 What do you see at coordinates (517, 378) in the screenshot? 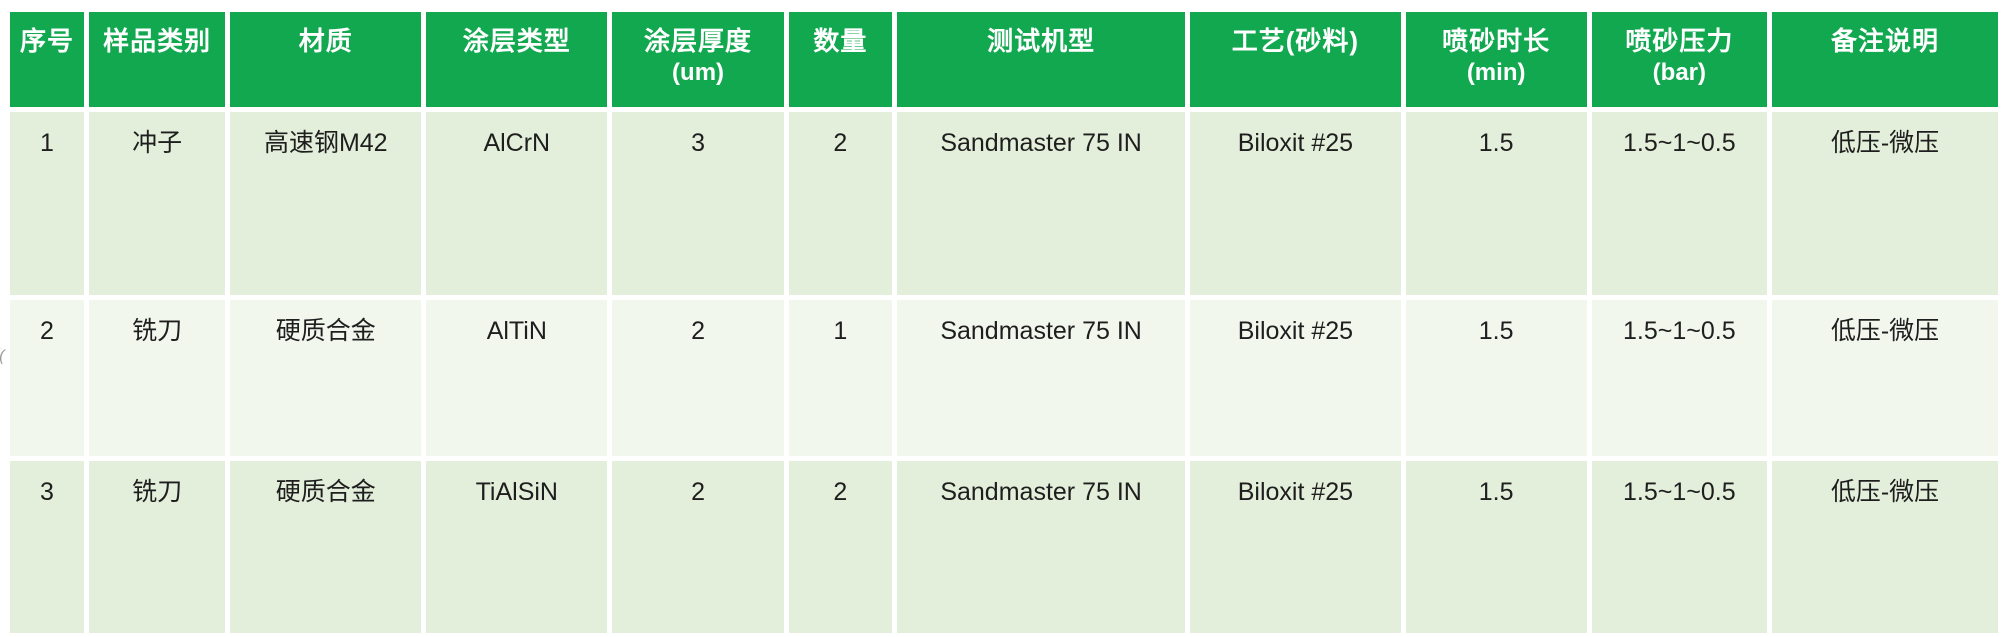
I see `cell-coating-type: AlTiN` at bounding box center [517, 378].